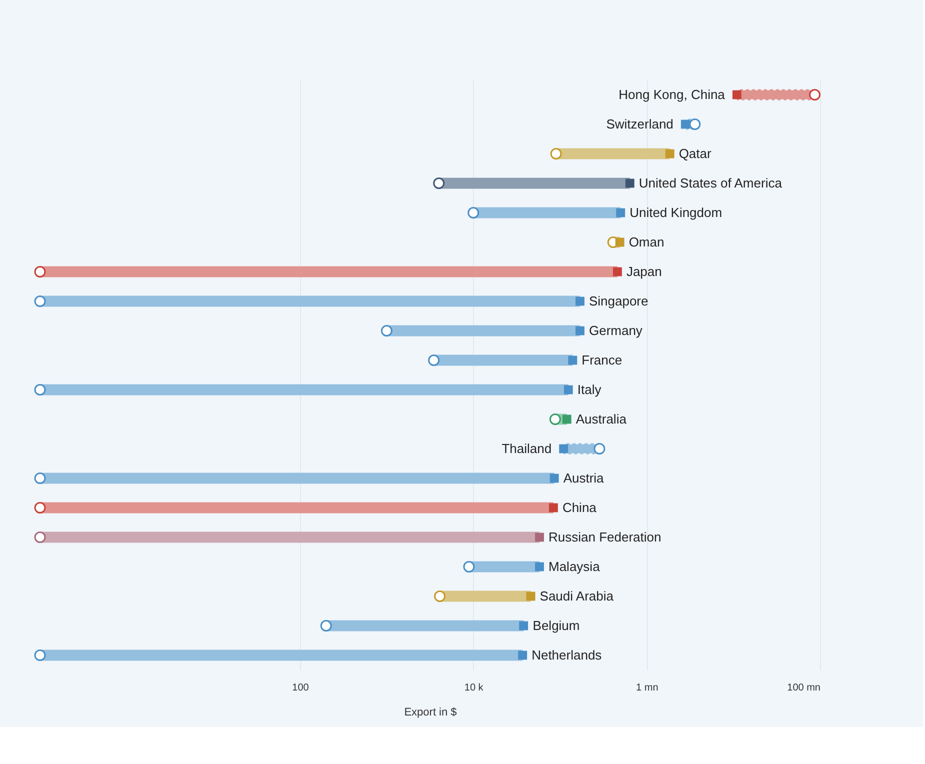 Image resolution: width=925 pixels, height=764 pixels. Describe the element at coordinates (803, 688) in the screenshot. I see `x-tick-label: 100 mn` at that location.